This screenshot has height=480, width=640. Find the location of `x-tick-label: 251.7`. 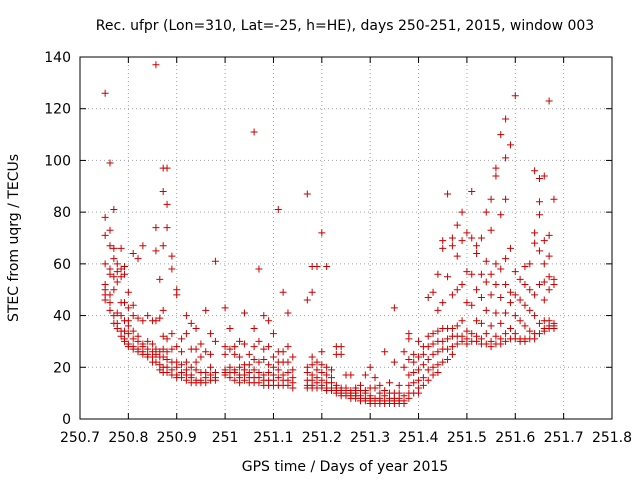

x-tick-label: 251.7 is located at coordinates (564, 438).